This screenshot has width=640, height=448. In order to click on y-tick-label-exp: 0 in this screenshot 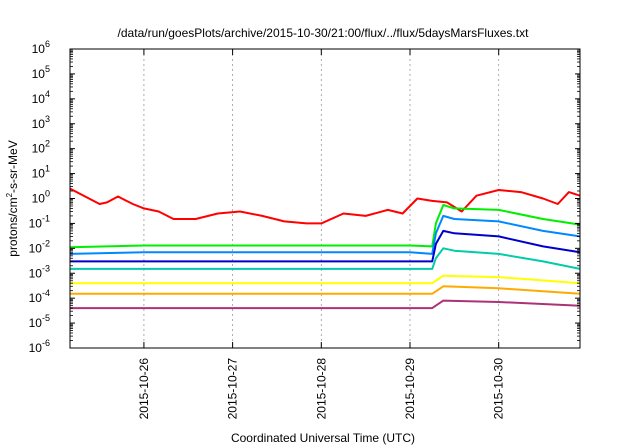, I will do `click(47, 194)`.